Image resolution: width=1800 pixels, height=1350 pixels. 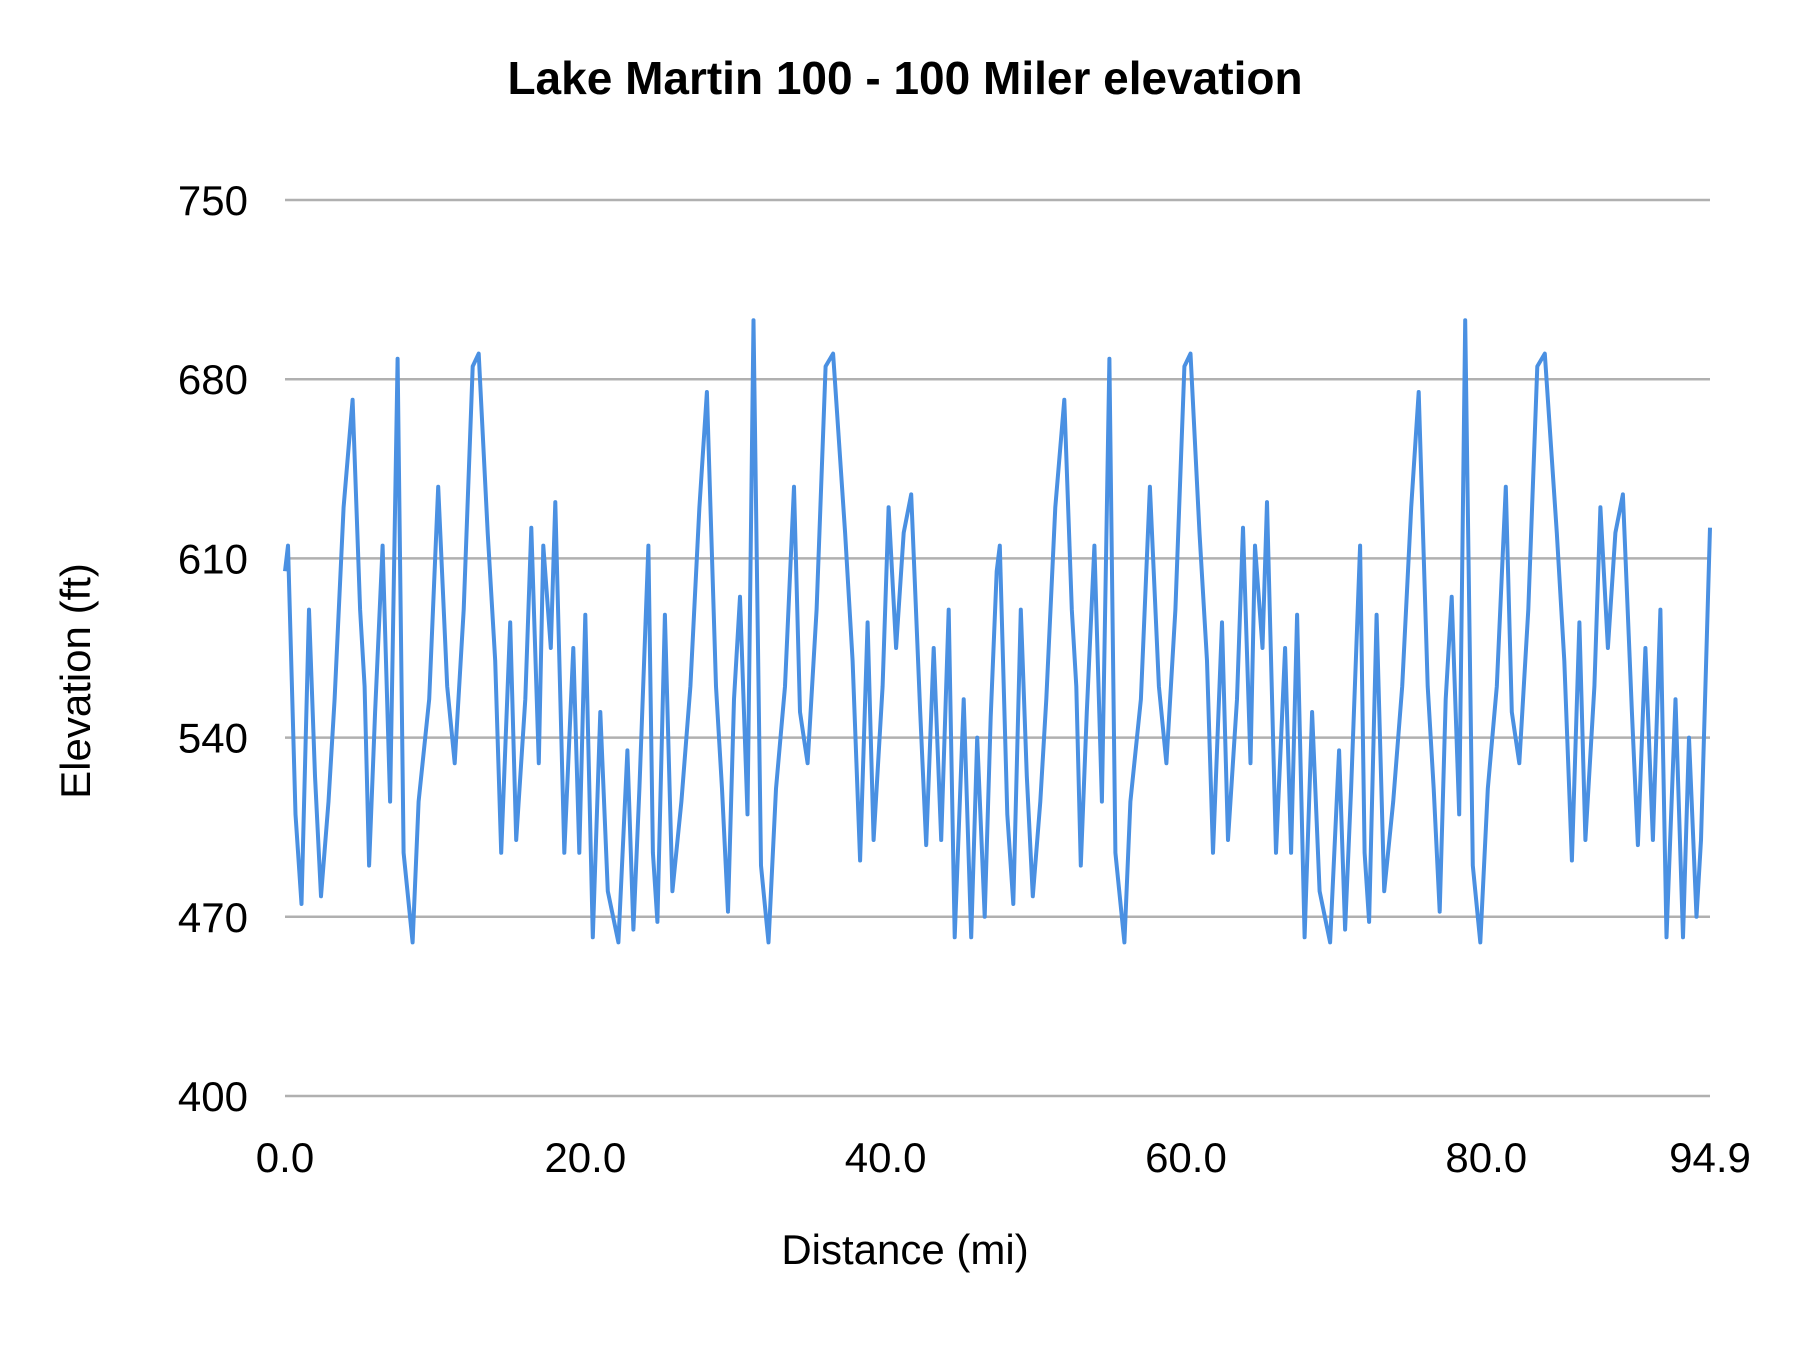 I want to click on x-tick-label: 0.0, so click(x=285, y=1157).